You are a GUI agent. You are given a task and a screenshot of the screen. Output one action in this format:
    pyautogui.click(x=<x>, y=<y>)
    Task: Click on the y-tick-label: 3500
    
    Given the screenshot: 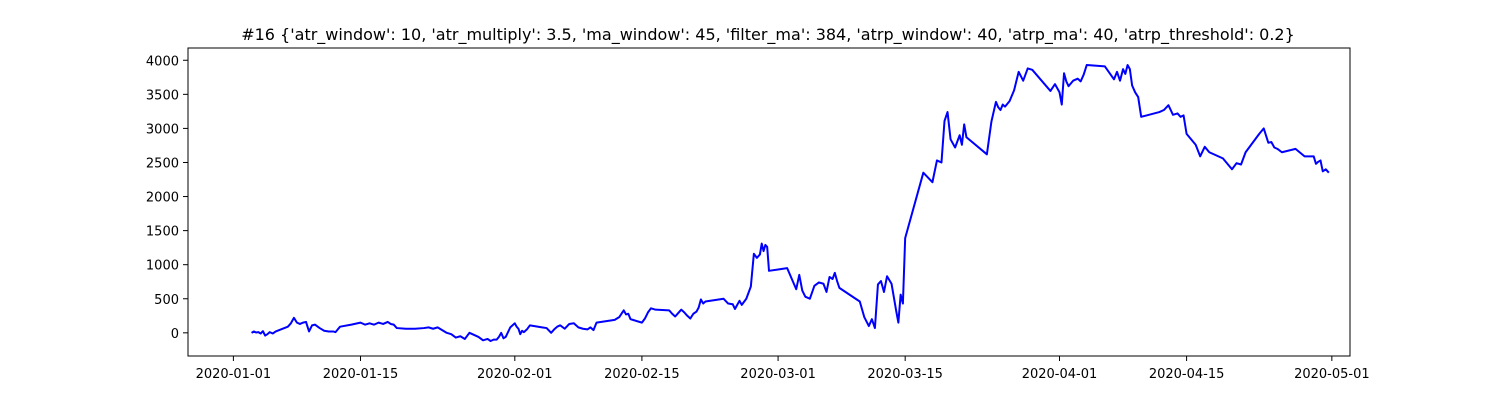 What is the action you would take?
    pyautogui.click(x=162, y=95)
    